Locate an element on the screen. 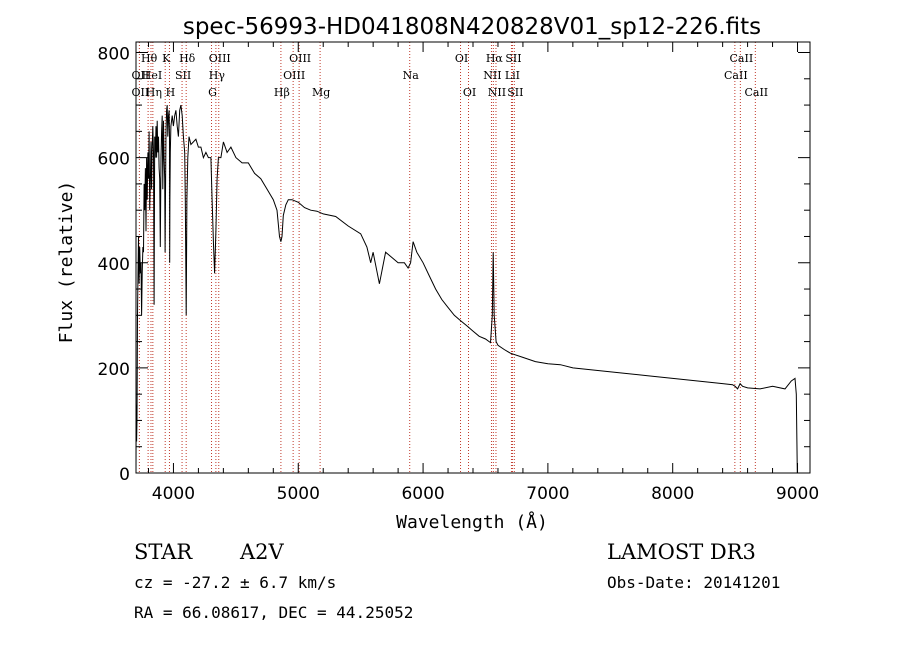 Image resolution: width=900 pixels, height=649 pixels. x-tick-label: 5000 is located at coordinates (298, 494).